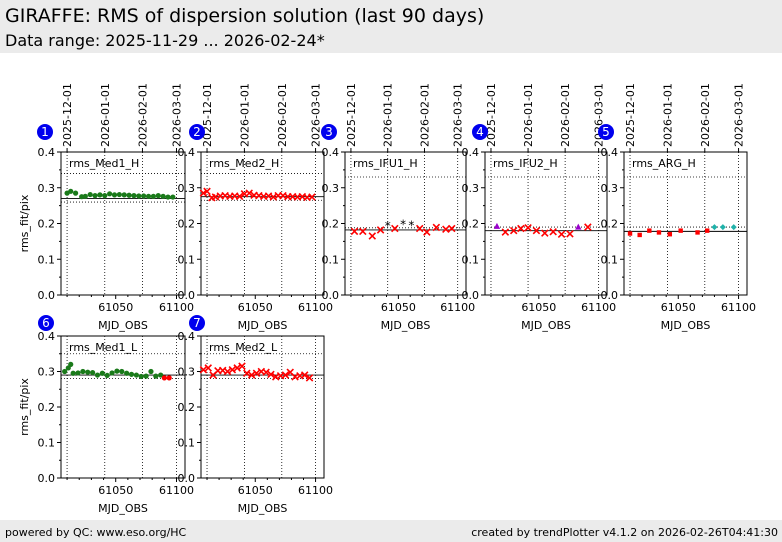 This screenshot has height=542, width=782. I want to click on badge-number: 7, so click(197, 323).